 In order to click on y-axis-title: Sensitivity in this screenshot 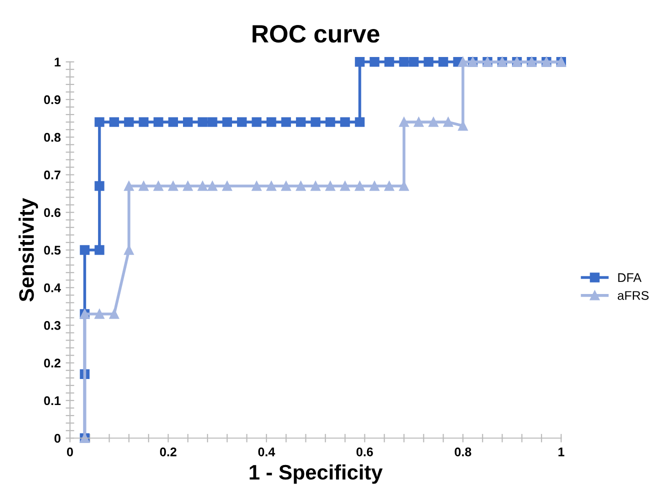, I will do `click(28, 250)`.